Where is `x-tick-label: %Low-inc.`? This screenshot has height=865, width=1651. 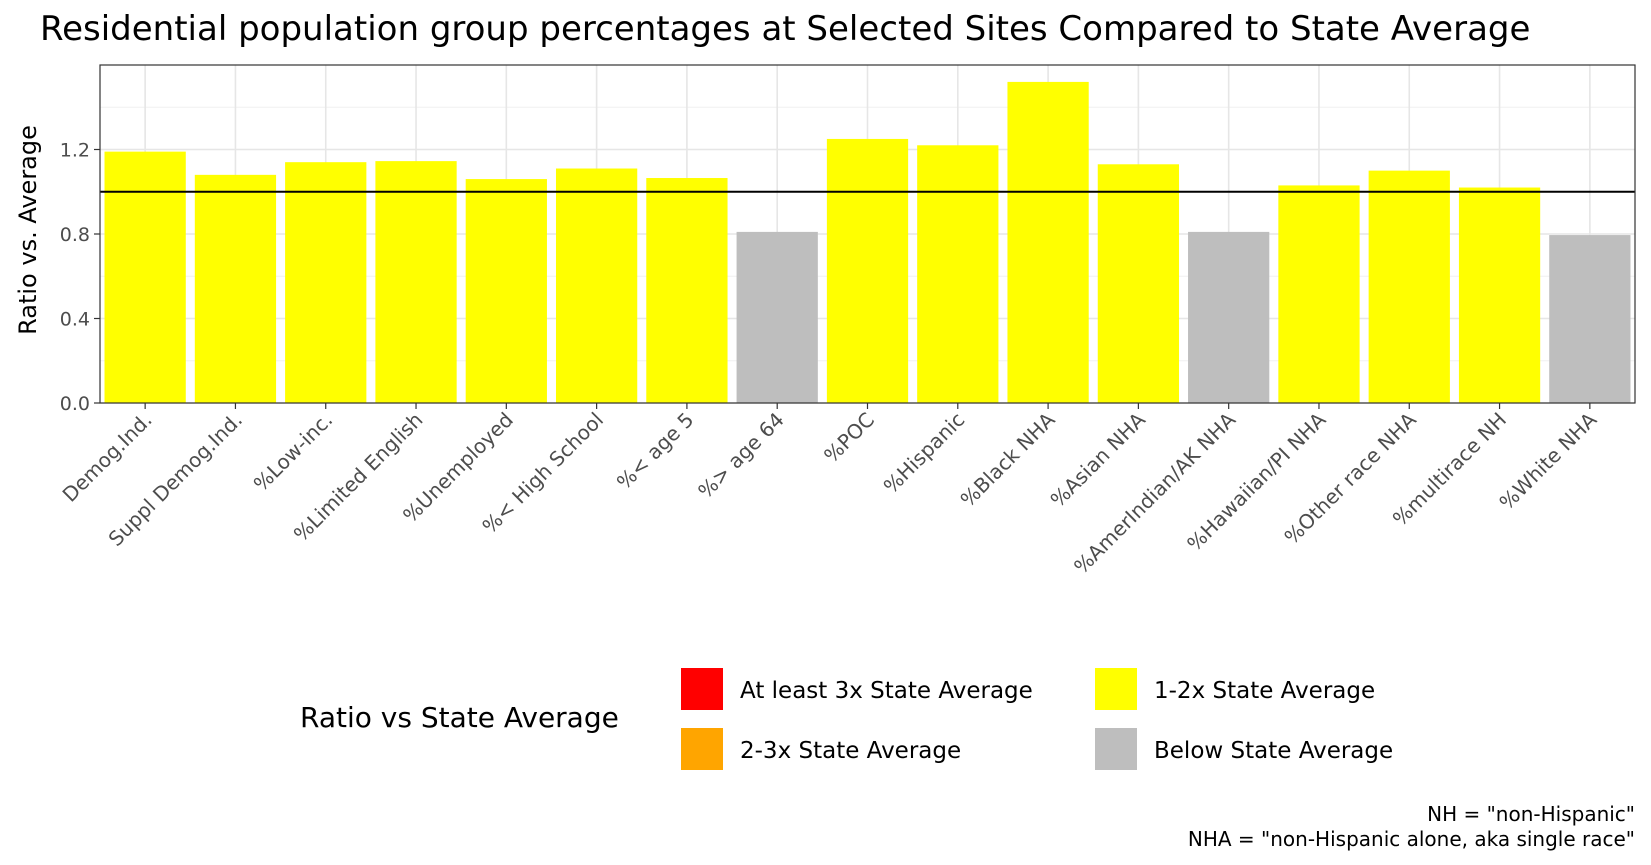 x-tick-label: %Low-inc. is located at coordinates (293, 452).